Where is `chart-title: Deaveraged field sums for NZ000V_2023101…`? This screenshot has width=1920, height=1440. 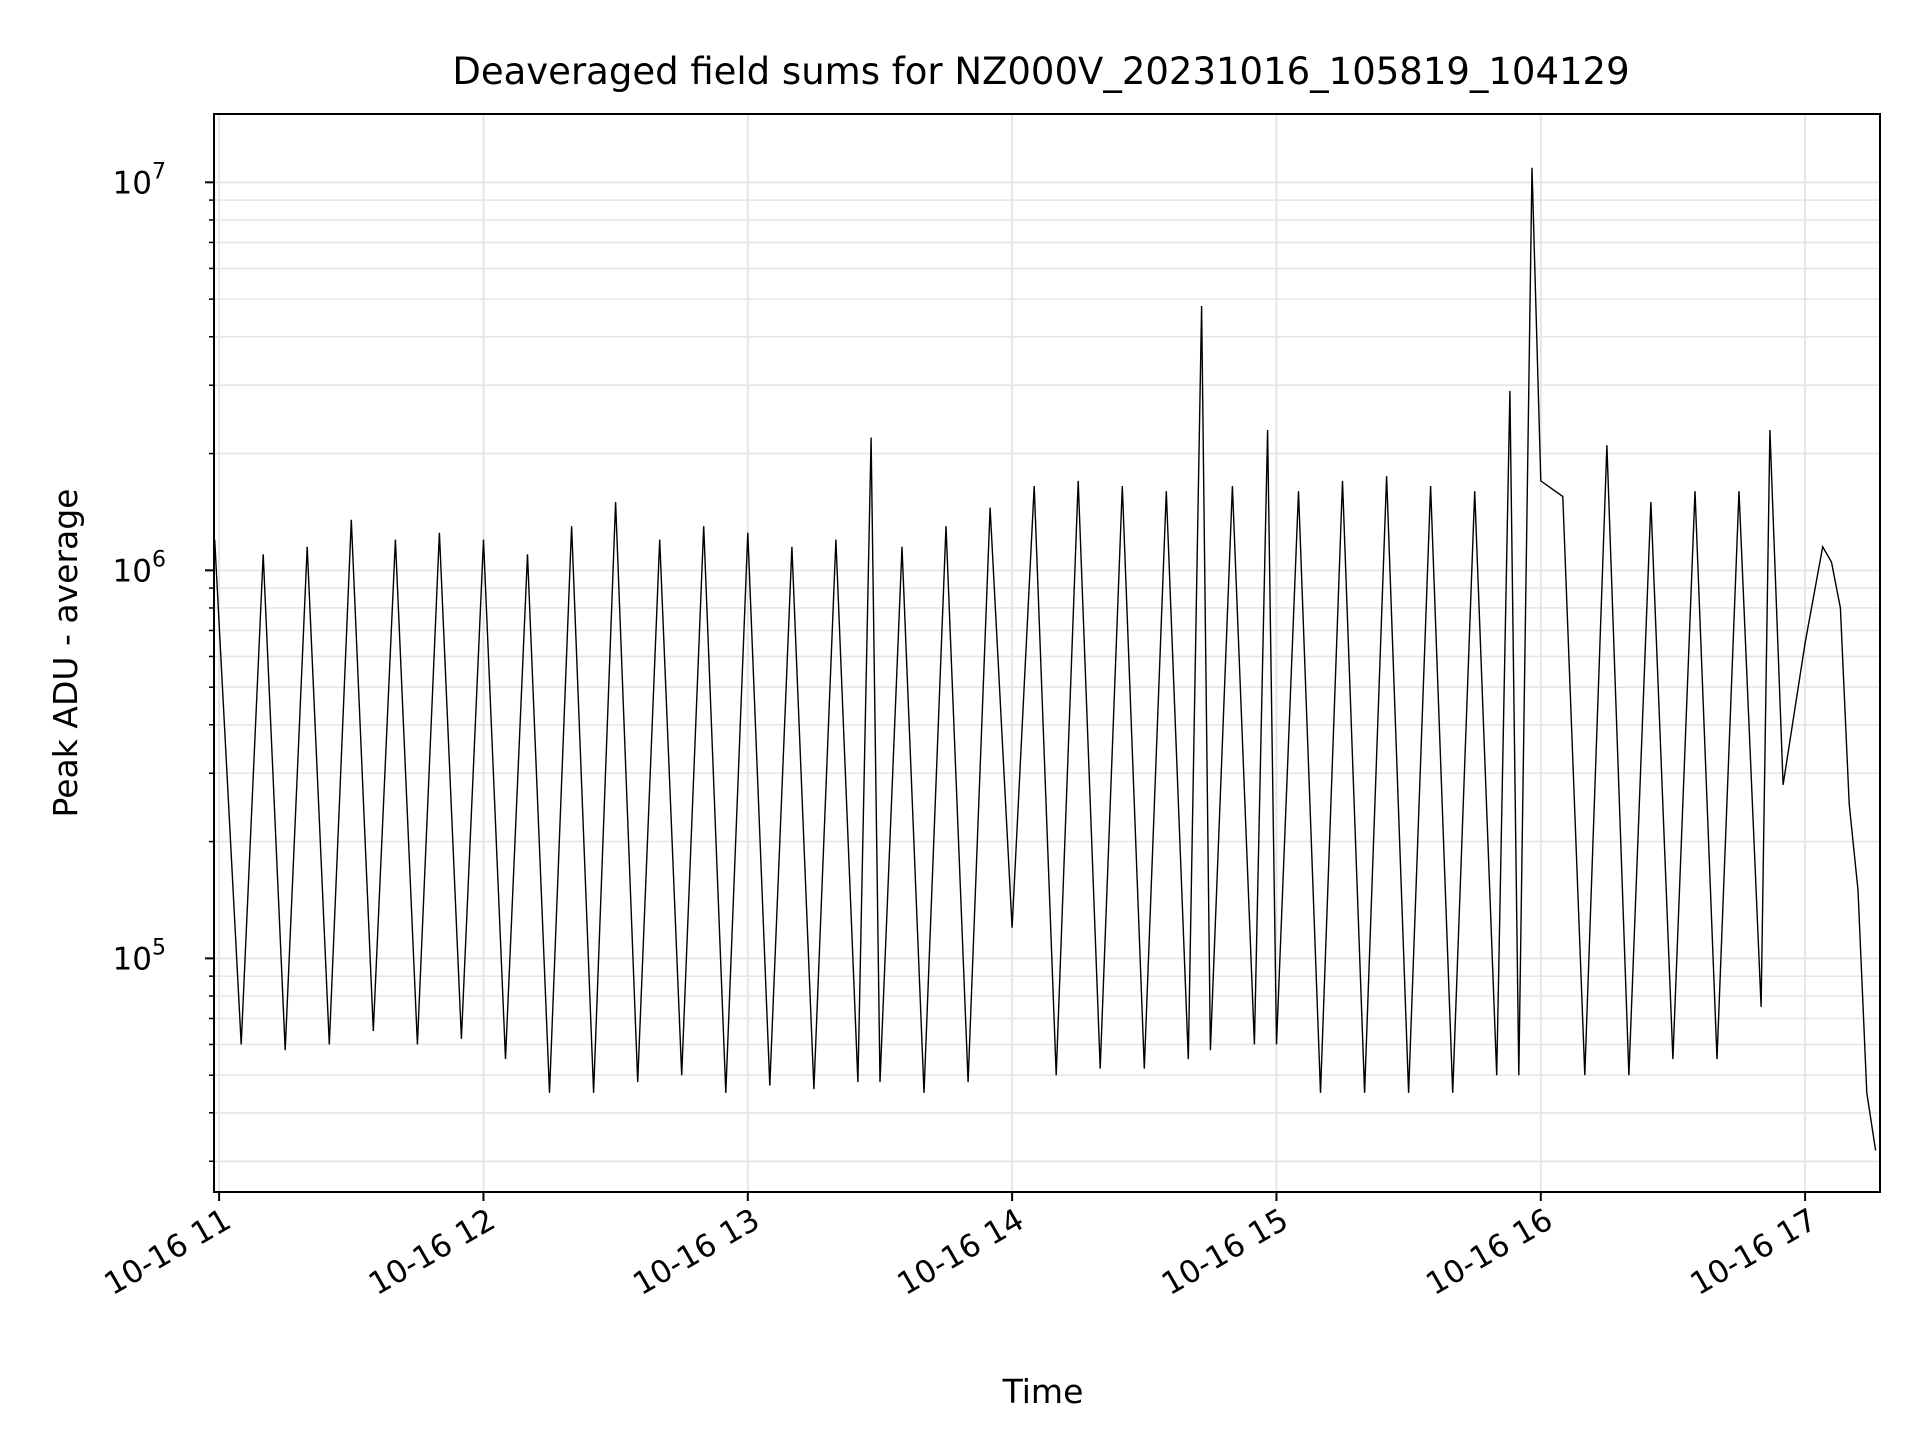
chart-title: Deaveraged field sums for NZ000V_2023101… is located at coordinates (1040, 71).